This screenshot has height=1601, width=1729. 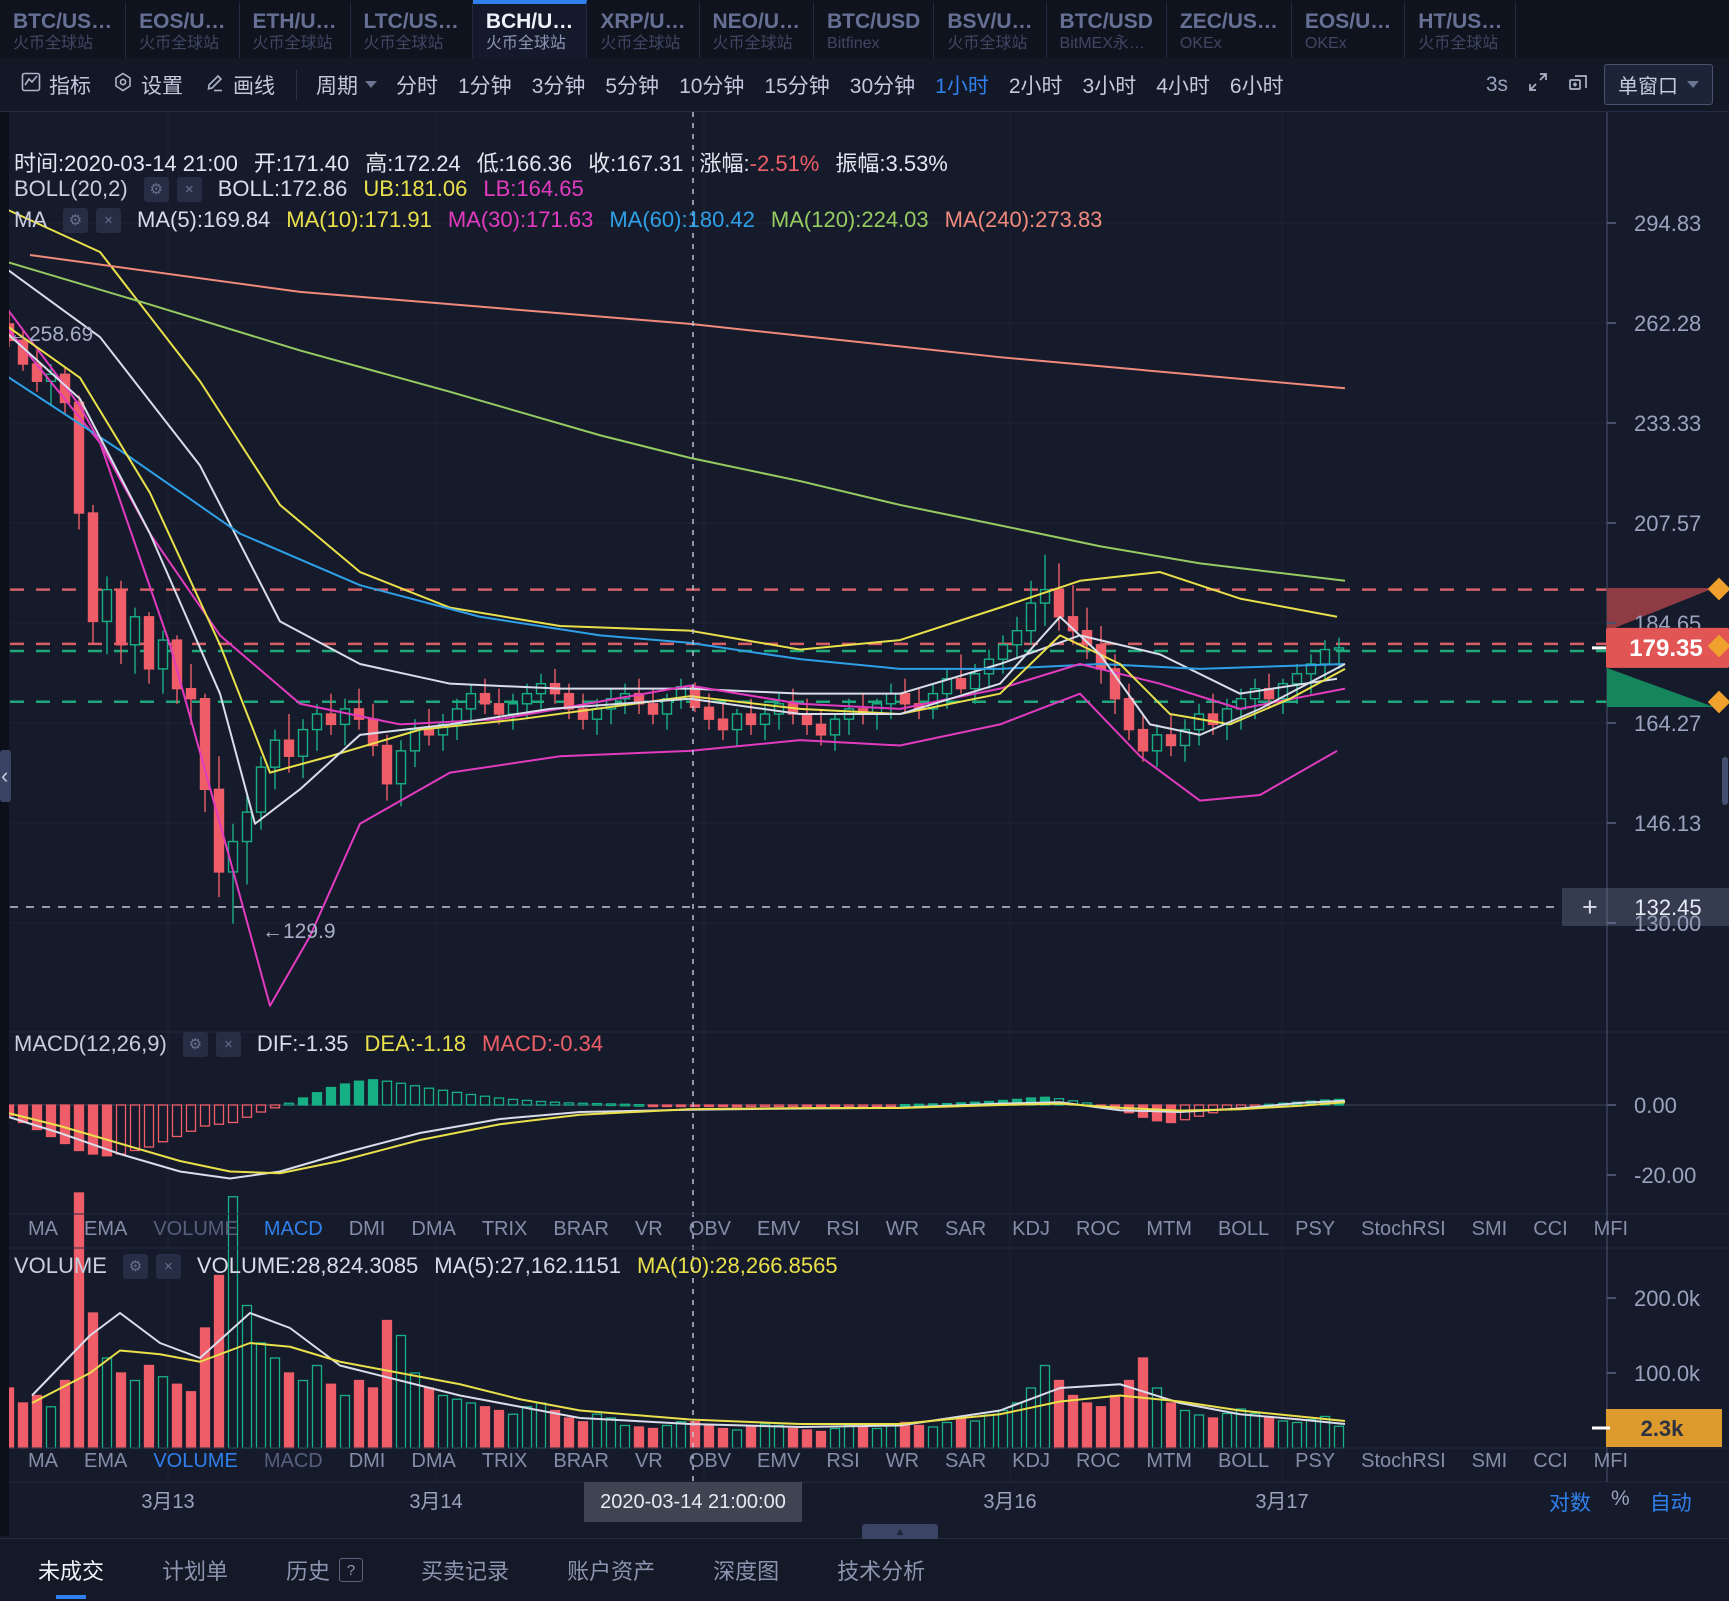 I want to click on crosshair-add-order-button: +, so click(x=1590, y=907).